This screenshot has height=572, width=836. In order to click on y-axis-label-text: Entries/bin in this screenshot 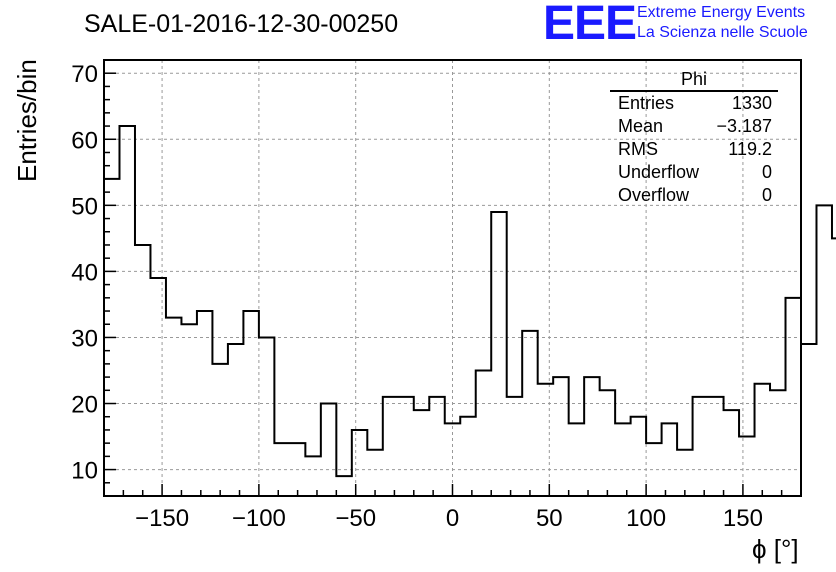, I will do `click(27, 120)`.